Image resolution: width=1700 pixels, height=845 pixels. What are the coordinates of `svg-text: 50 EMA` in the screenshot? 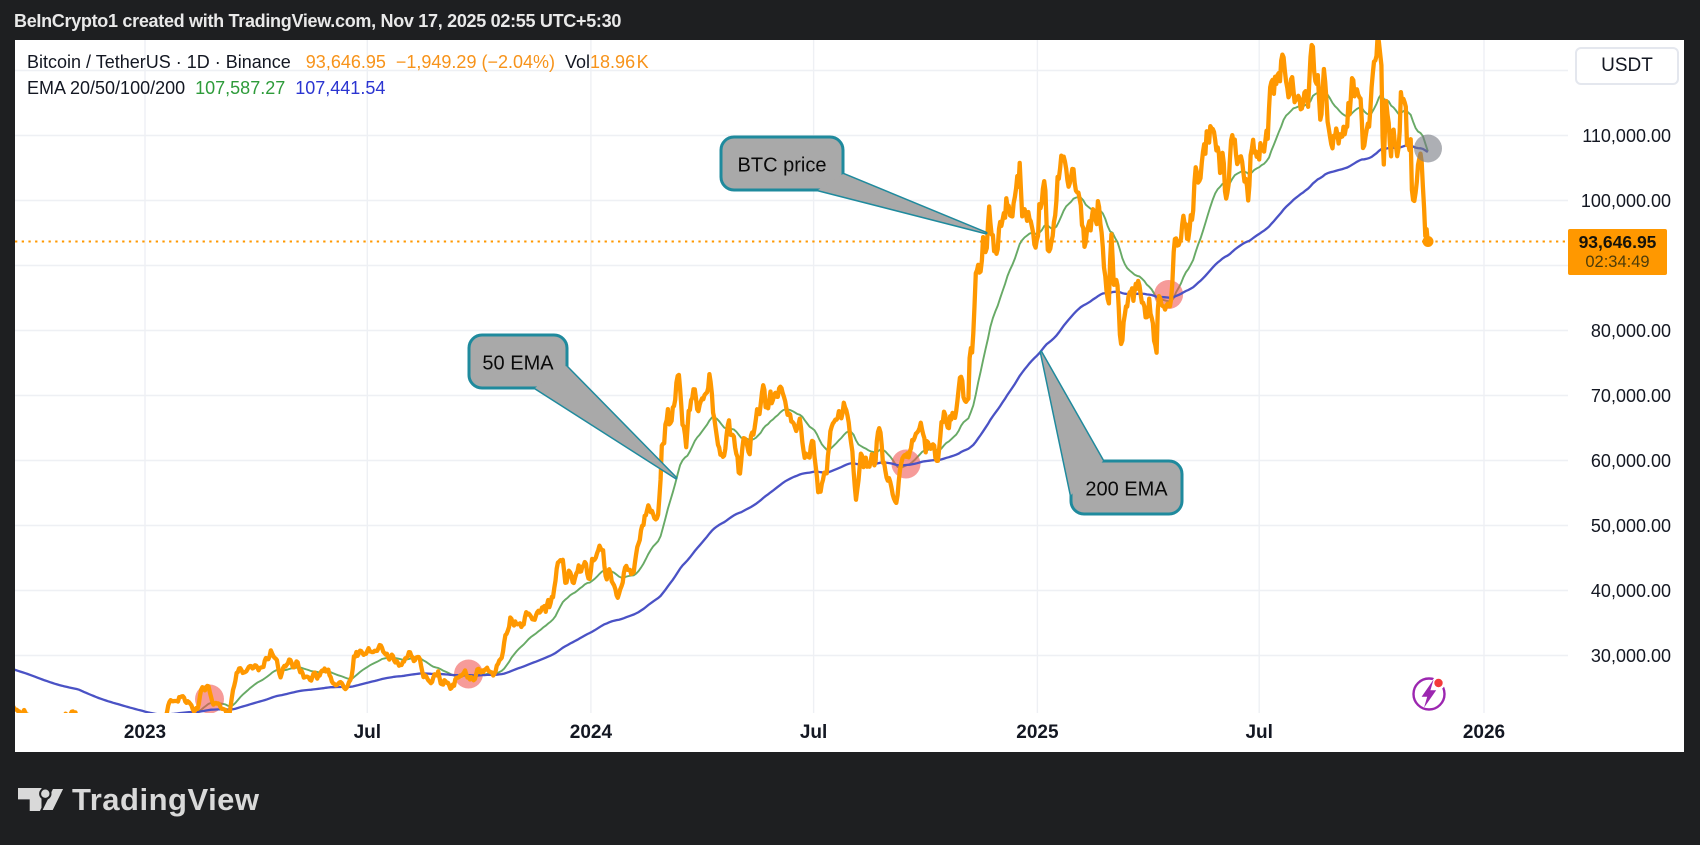 It's located at (518, 364).